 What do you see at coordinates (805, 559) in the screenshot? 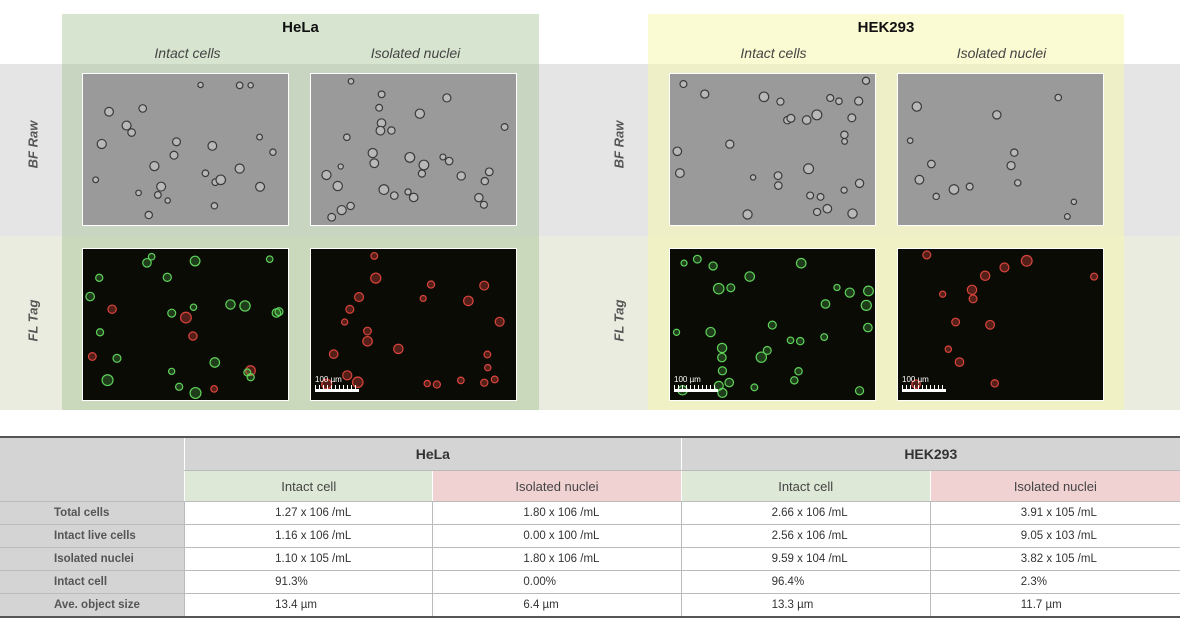
I see `table-cell: 9.59 x 104 /mL` at bounding box center [805, 559].